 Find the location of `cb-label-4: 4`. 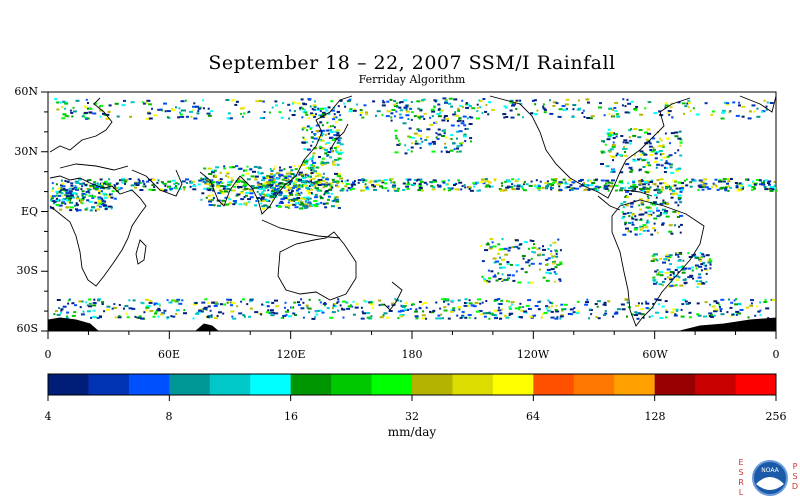

cb-label-4: 4 is located at coordinates (48, 416).